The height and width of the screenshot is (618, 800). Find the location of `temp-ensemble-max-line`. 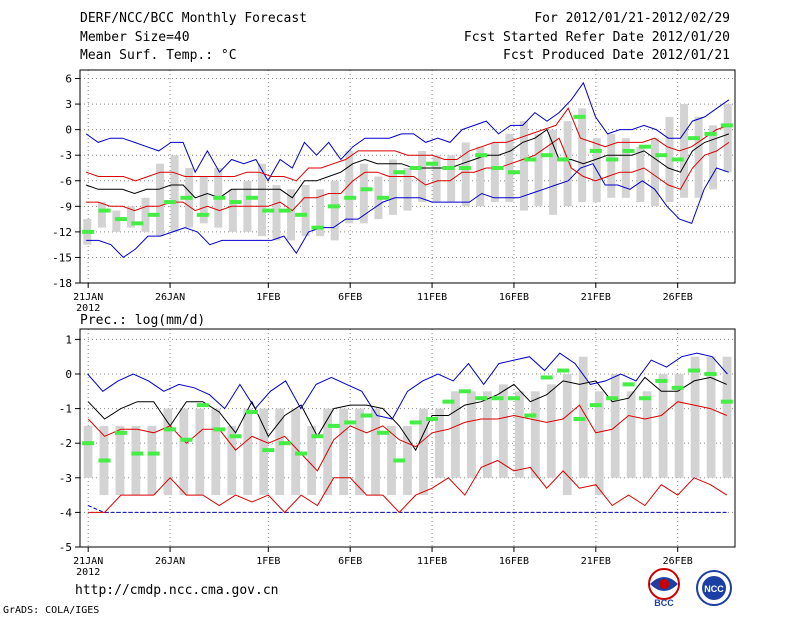

temp-ensemble-max-line is located at coordinates (407, 131).